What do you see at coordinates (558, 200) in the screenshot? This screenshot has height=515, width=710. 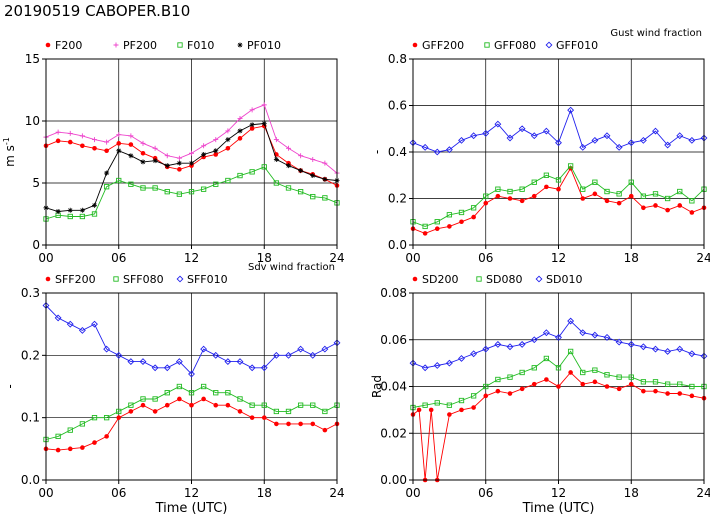 I see `series-GFF200` at bounding box center [558, 200].